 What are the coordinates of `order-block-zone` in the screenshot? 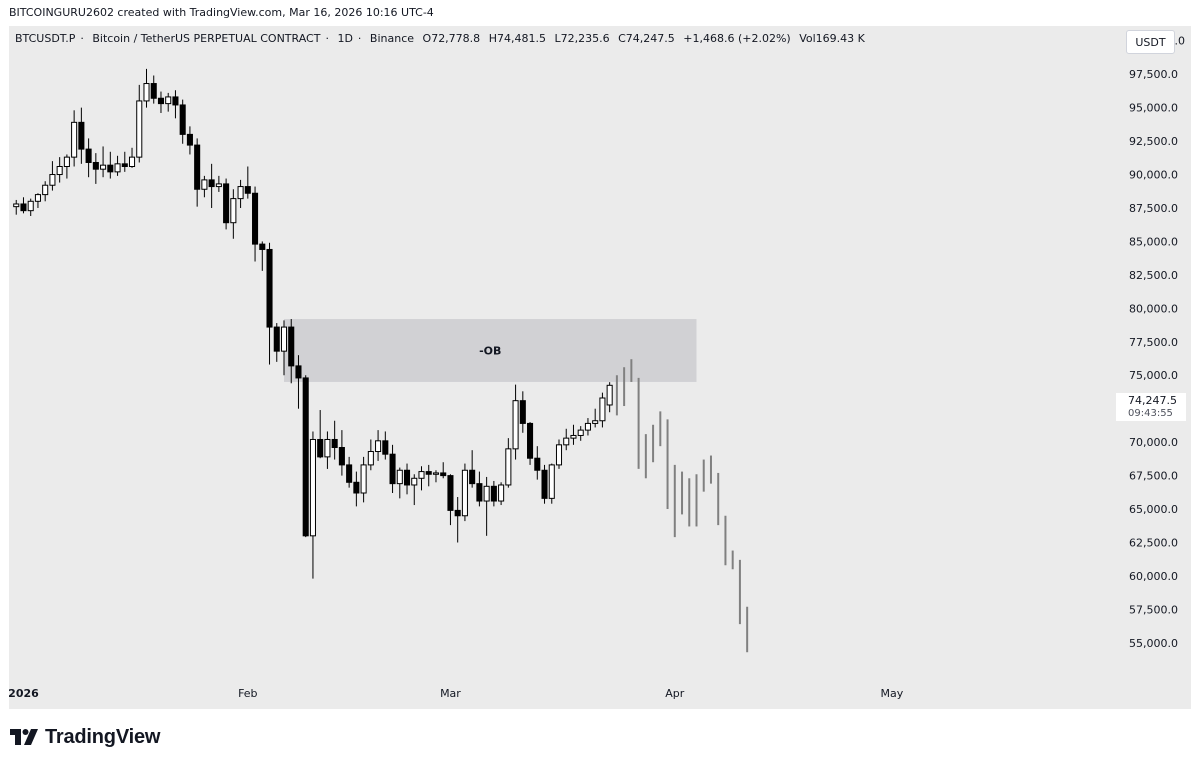 It's located at (490, 350).